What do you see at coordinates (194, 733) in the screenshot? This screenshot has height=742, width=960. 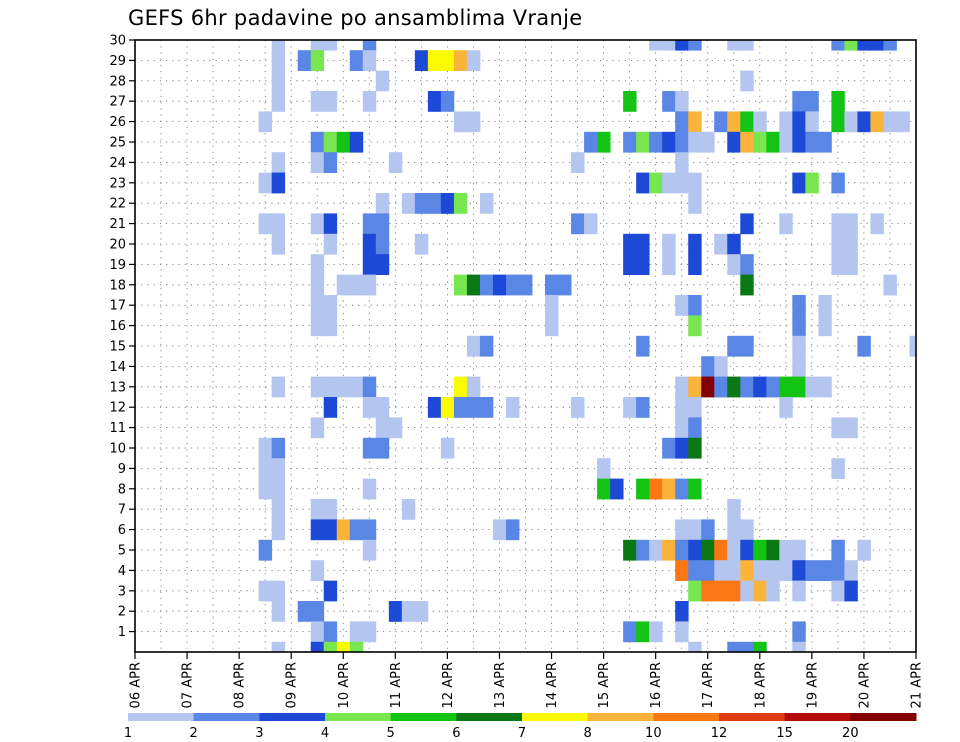 I see `legend-label: 2` at bounding box center [194, 733].